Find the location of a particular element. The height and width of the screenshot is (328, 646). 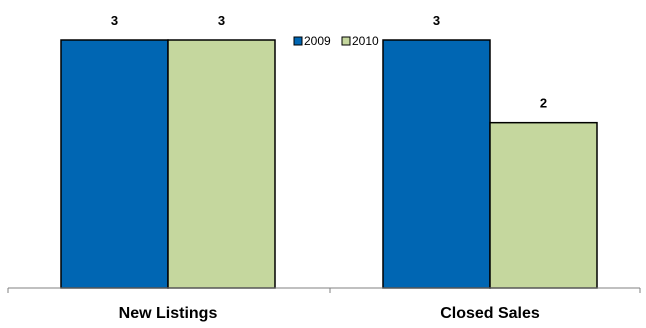

data-label-closed-sales-2009: 3 is located at coordinates (436, 20).